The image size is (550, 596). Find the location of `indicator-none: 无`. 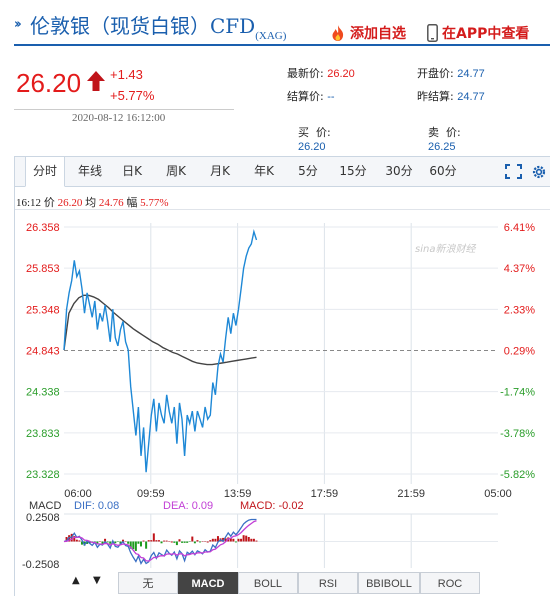

indicator-none: 无 is located at coordinates (148, 583).